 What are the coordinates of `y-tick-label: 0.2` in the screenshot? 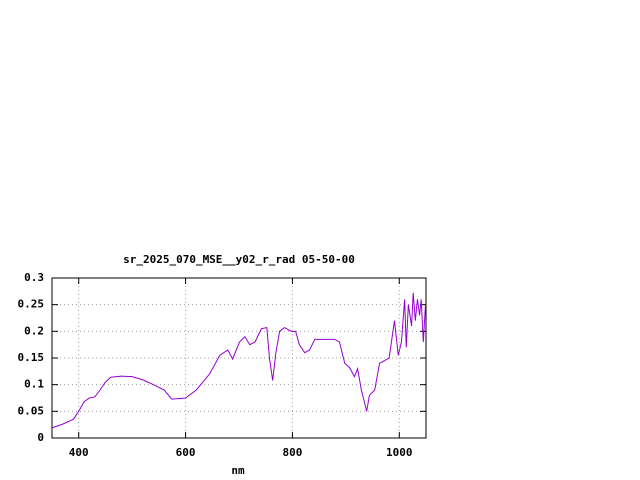 It's located at (34, 330).